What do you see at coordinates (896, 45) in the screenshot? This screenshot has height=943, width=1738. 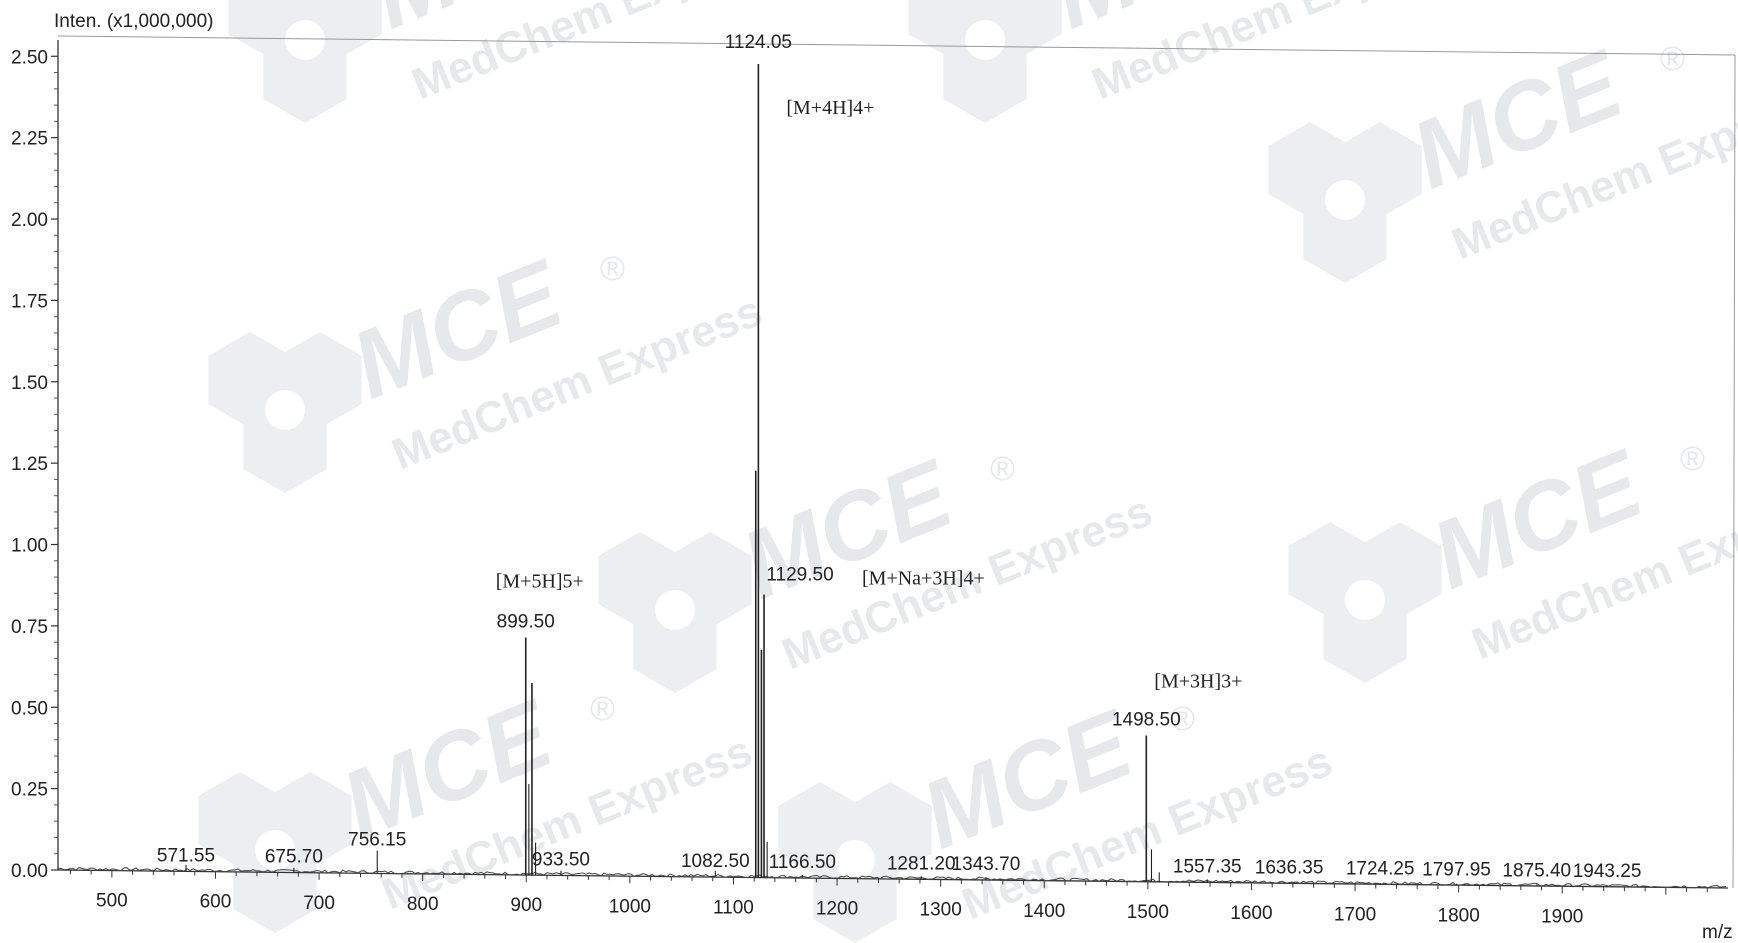 I see `top-frame-line` at bounding box center [896, 45].